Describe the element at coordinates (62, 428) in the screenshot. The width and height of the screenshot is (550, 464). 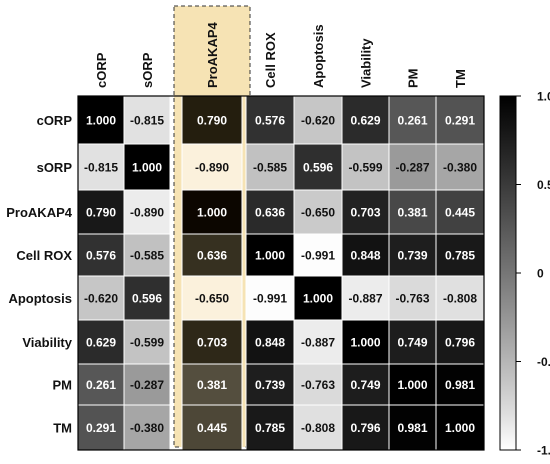
I see `row-label: TM` at that location.